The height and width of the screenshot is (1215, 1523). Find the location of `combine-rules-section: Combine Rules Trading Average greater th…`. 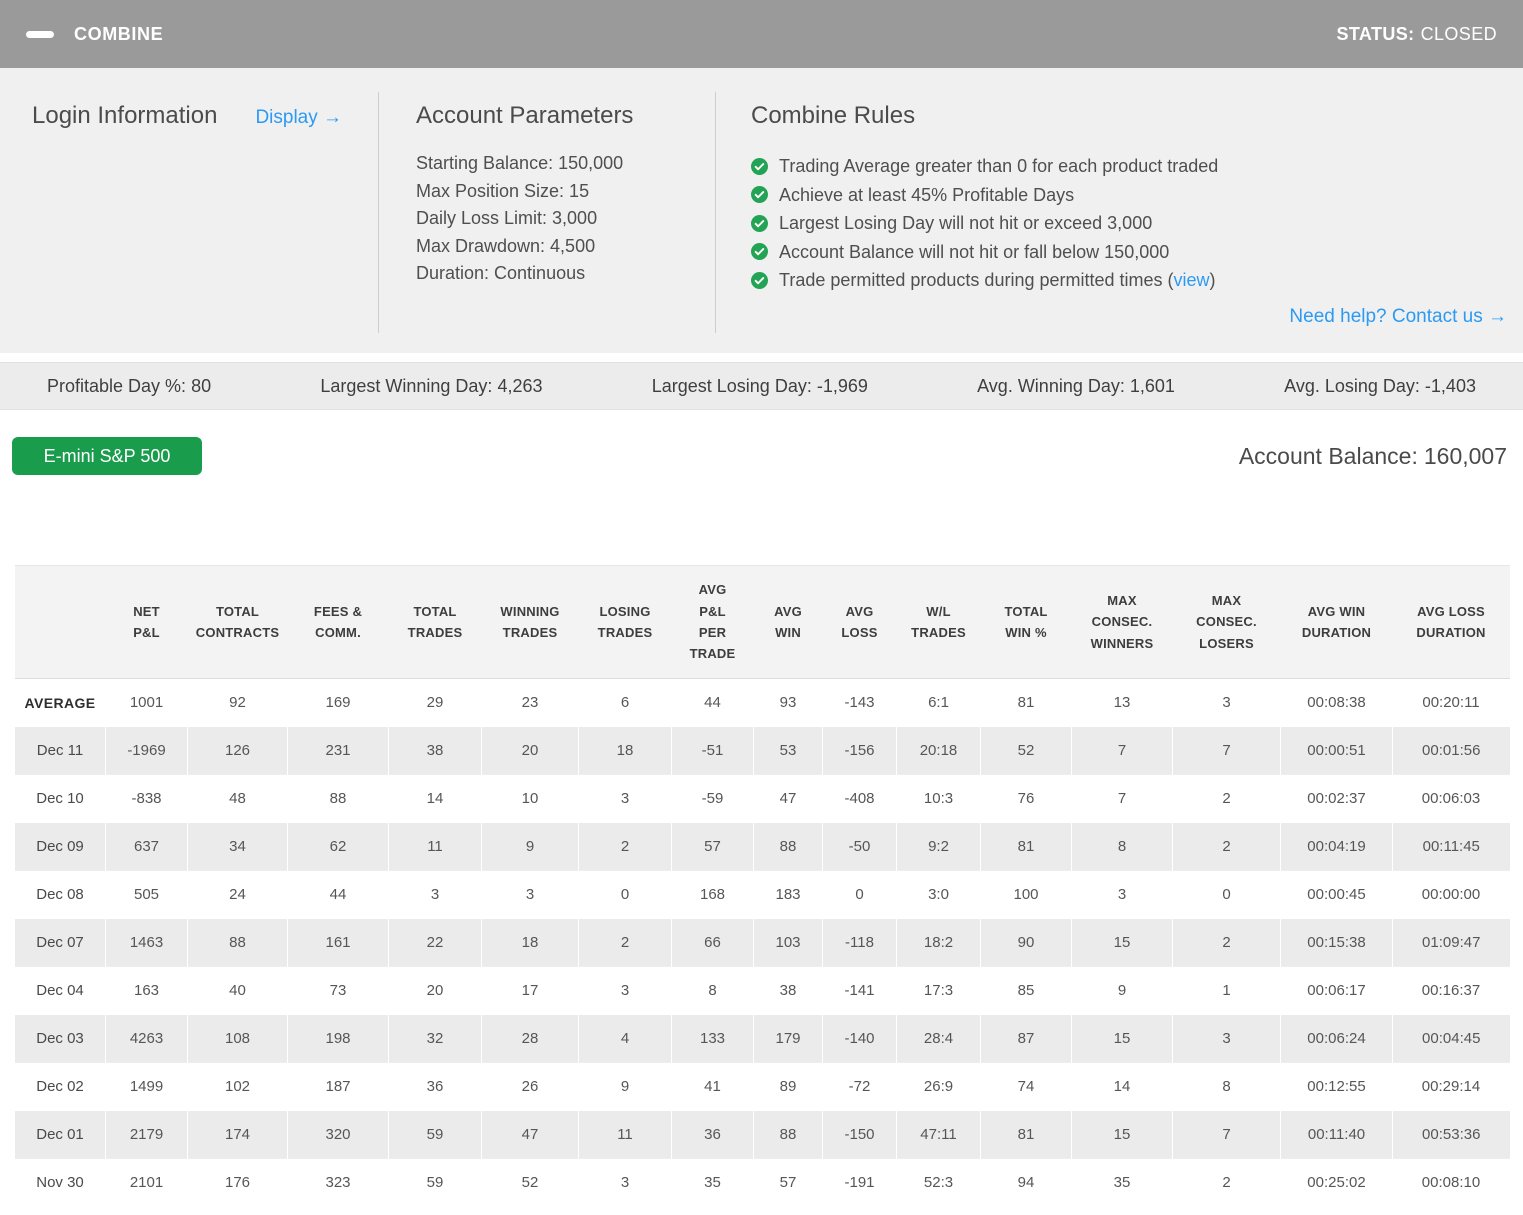

combine-rules-section: Combine Rules Trading Average greater th… is located at coordinates (1119, 210).